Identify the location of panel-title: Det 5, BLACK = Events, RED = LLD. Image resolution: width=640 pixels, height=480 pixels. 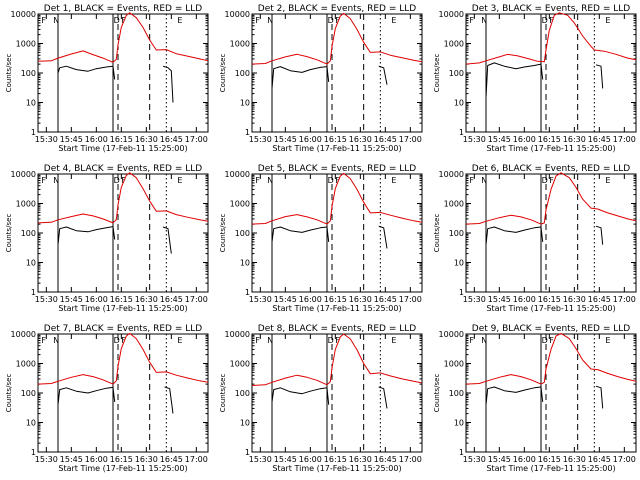
(337, 169).